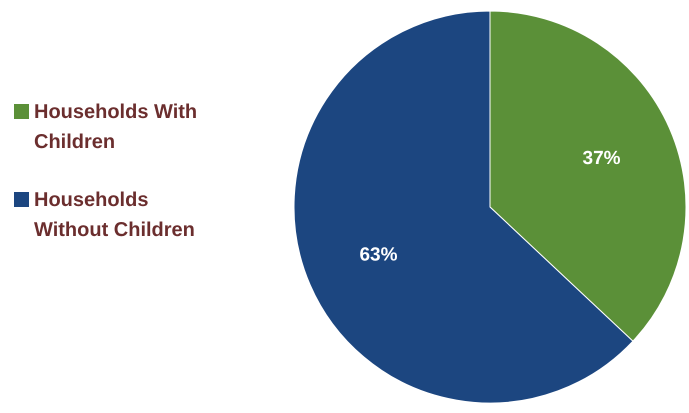  What do you see at coordinates (116, 127) in the screenshot?
I see `legend-label: Households With Children` at bounding box center [116, 127].